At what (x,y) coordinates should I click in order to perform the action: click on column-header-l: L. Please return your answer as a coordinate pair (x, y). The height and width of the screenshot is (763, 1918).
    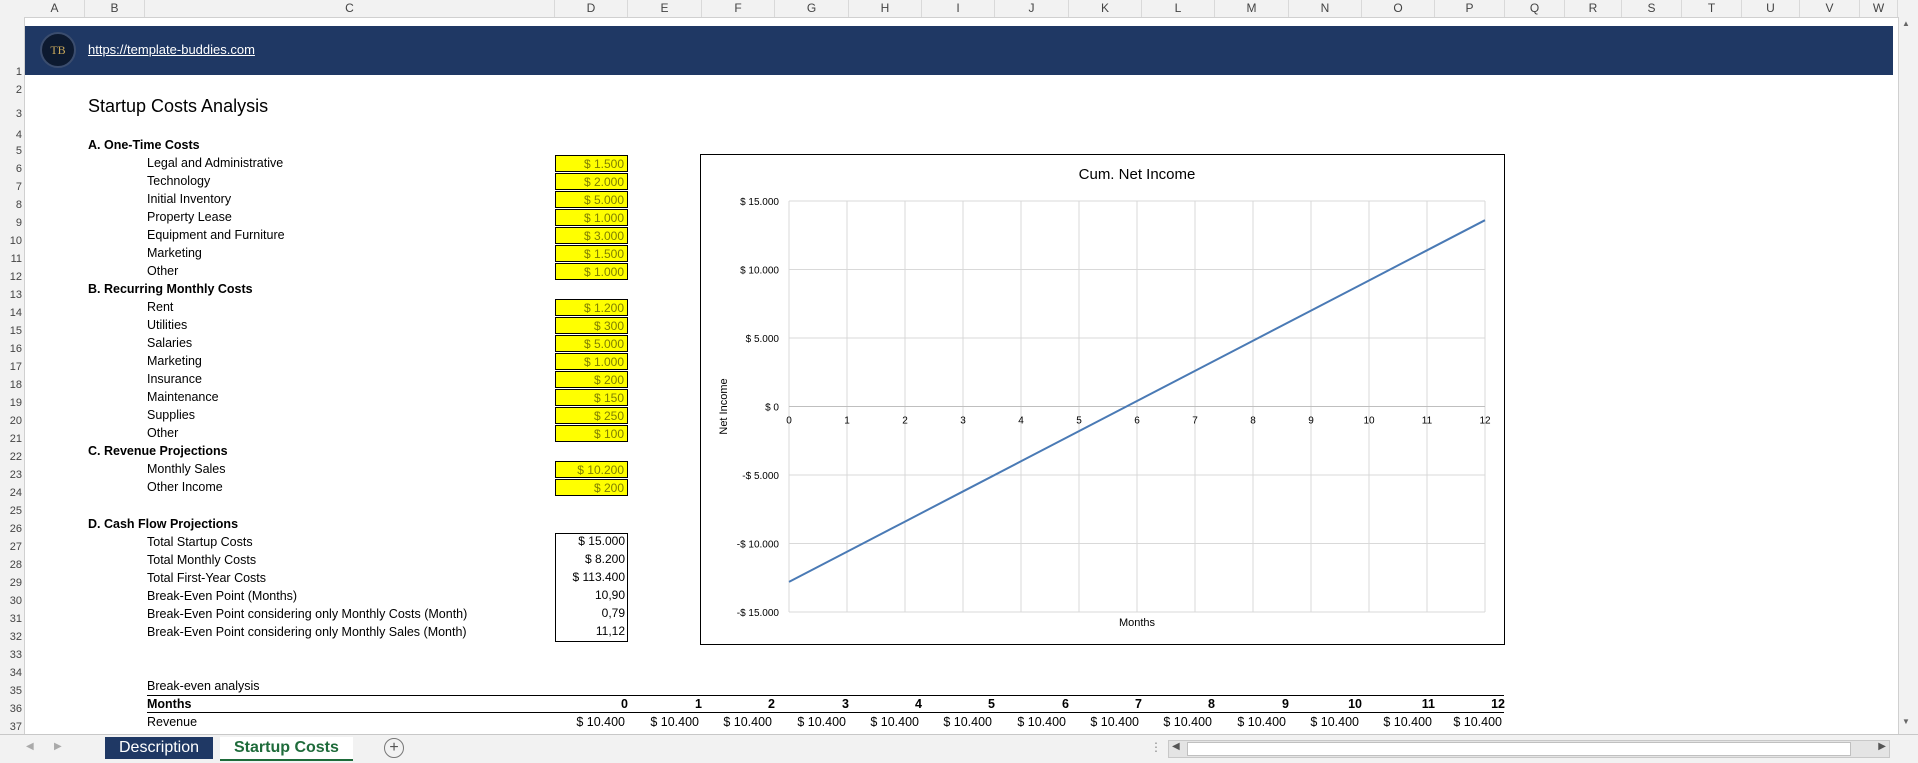
    Looking at the image, I should click on (1178, 8).